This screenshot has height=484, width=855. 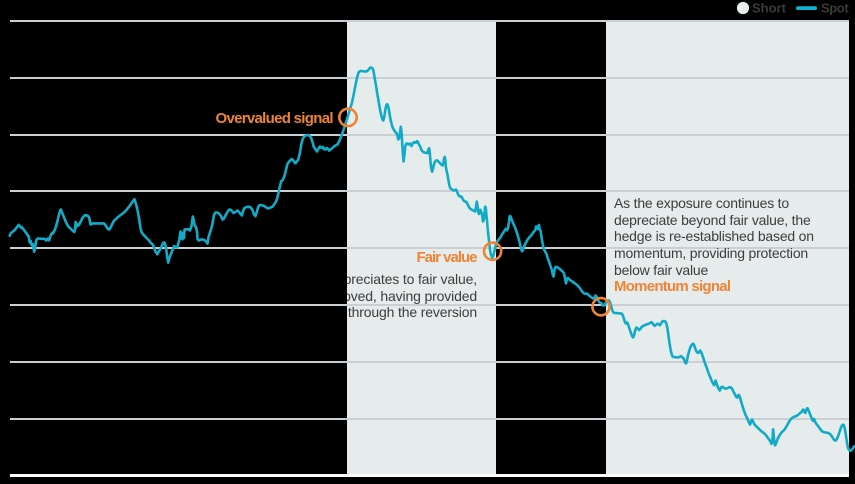 I want to click on svg-text: Short, so click(x=769, y=8).